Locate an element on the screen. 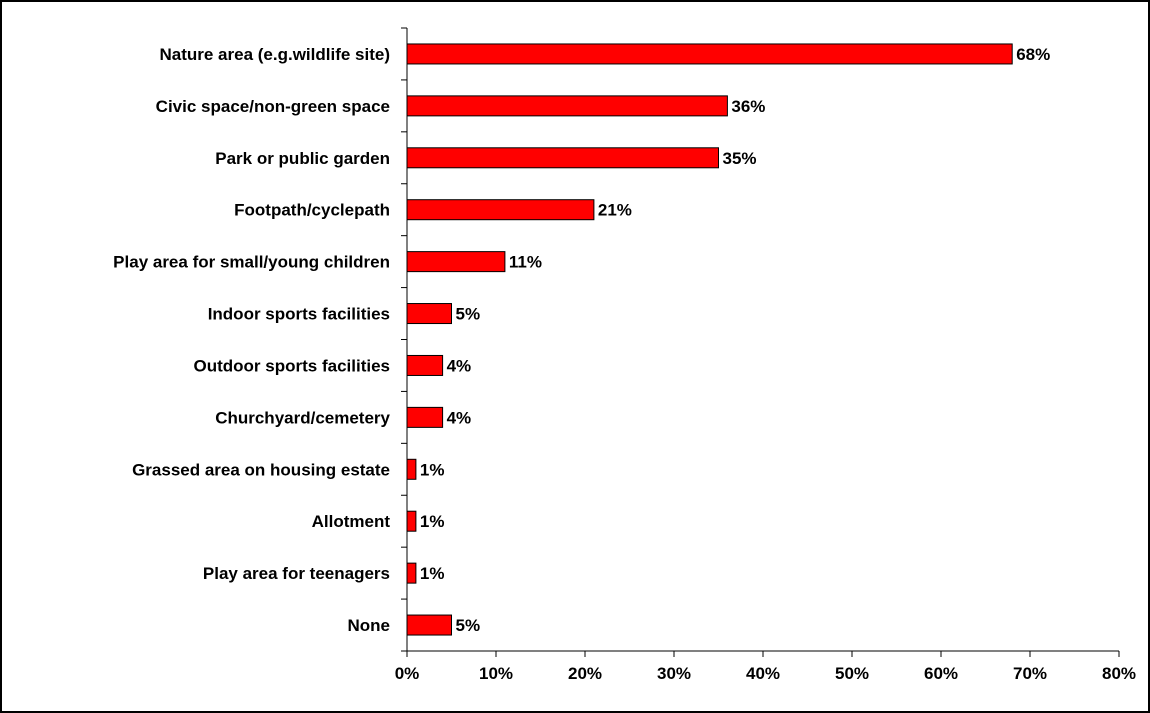 The height and width of the screenshot is (713, 1150). x-tick-label: 0% is located at coordinates (407, 673).